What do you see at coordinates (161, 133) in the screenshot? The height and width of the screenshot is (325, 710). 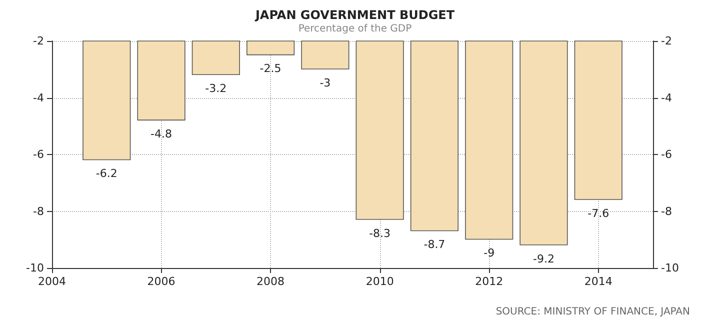 I see `data-label: -4.8` at bounding box center [161, 133].